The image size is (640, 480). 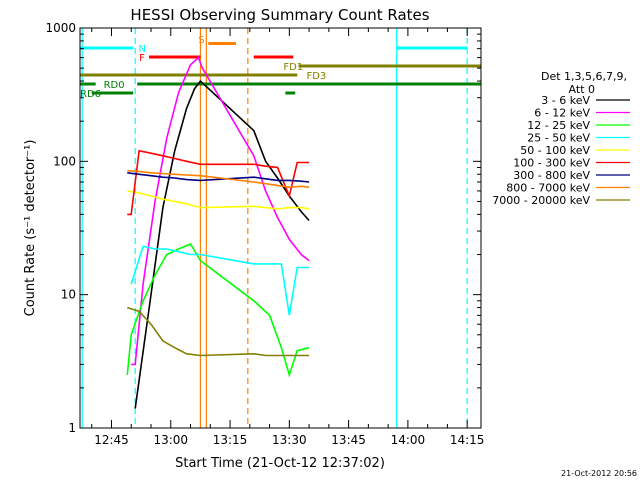 What do you see at coordinates (111, 440) in the screenshot?
I see `x-tick-label: 12:45` at bounding box center [111, 440].